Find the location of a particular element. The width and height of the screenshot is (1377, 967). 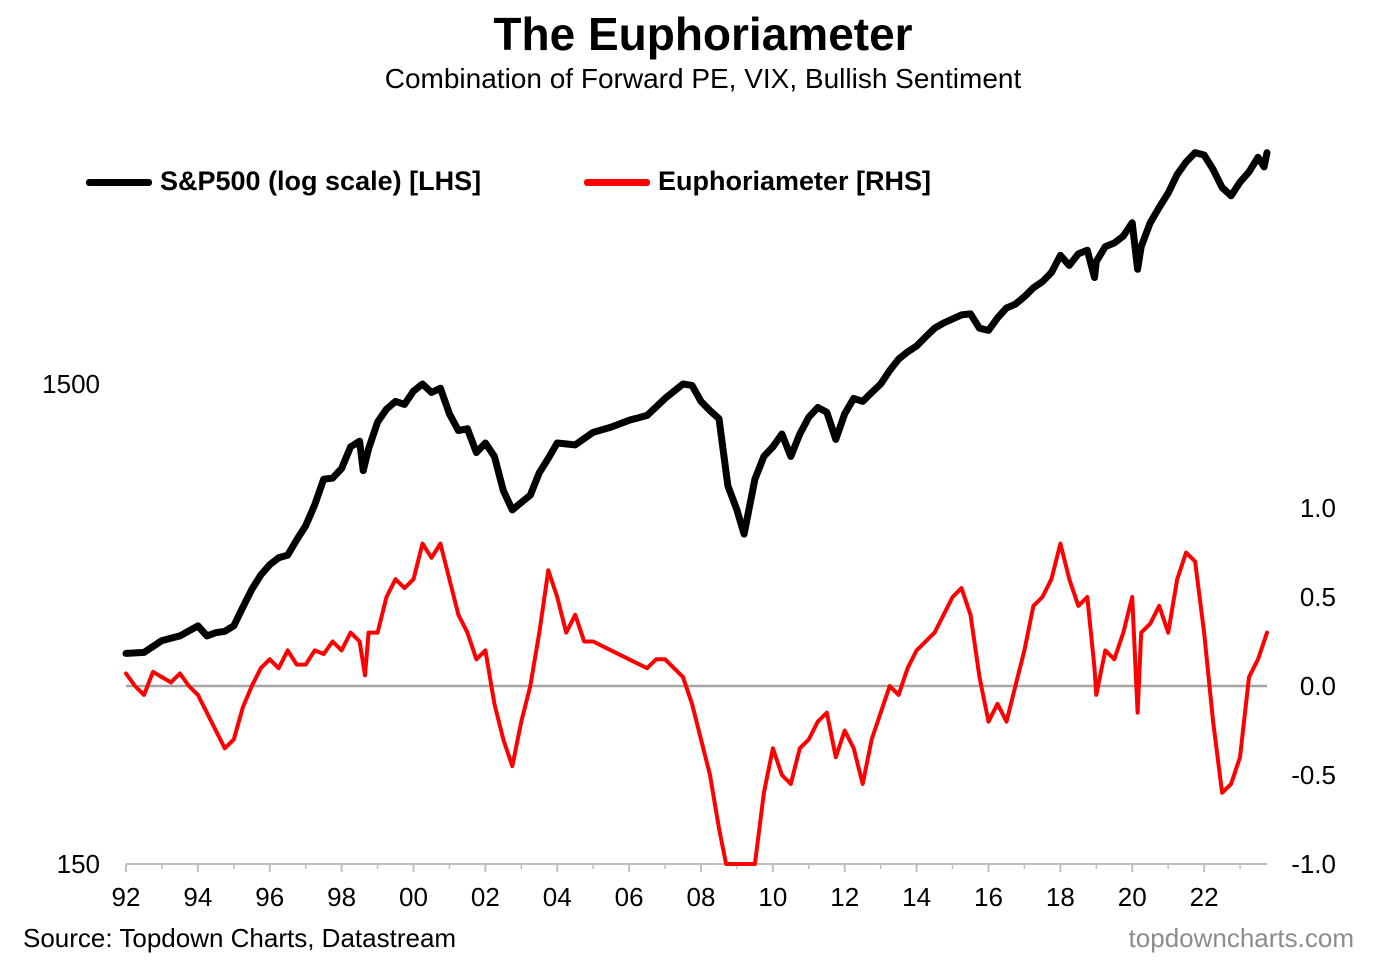

x-tick-label: 10 is located at coordinates (772, 897).